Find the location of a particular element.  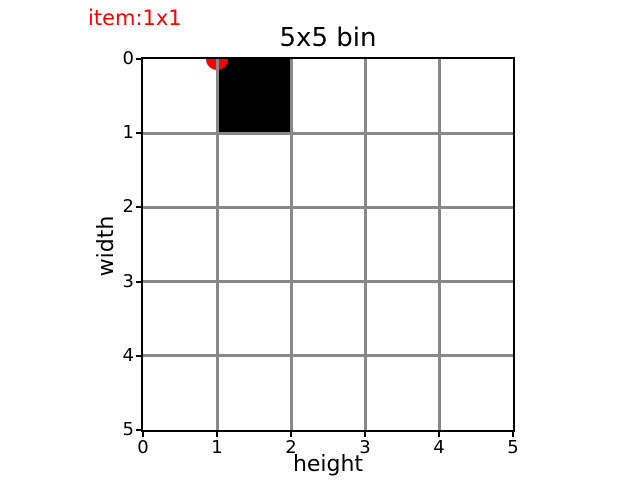

y-tick-label: 2 is located at coordinates (128, 207).